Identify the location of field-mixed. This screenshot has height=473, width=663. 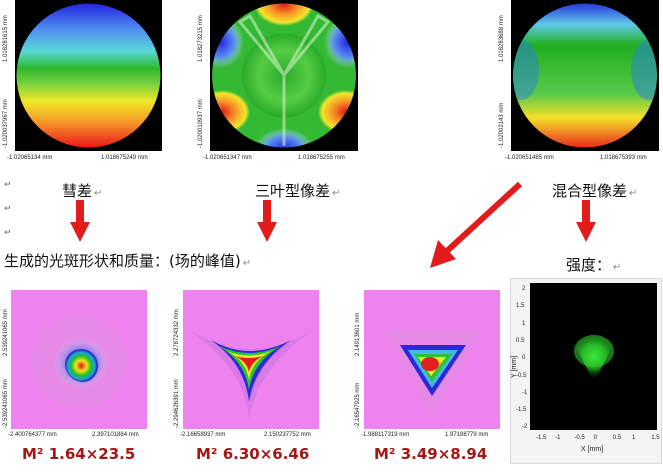
(432, 359).